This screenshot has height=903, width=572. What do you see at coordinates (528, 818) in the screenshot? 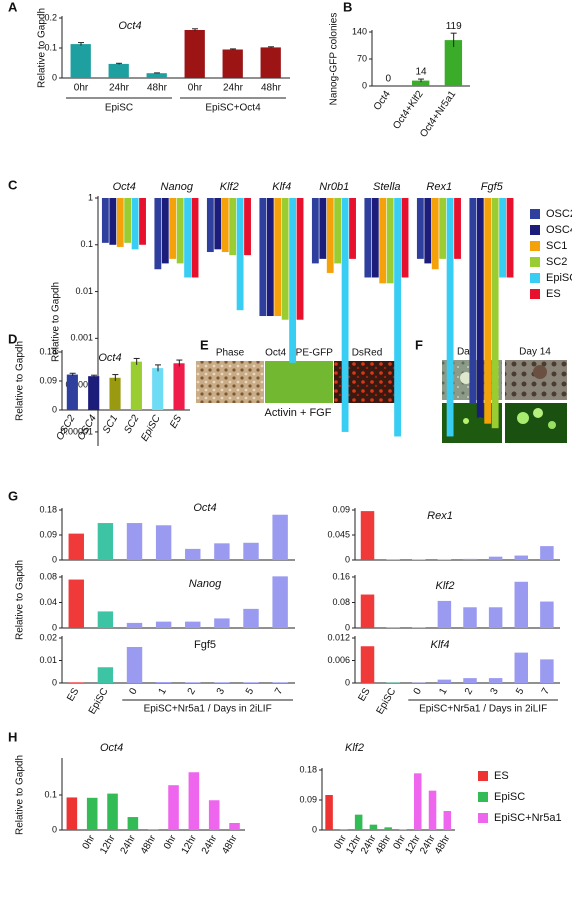
I see `legend-label: EpiSC+Nr5a1` at bounding box center [528, 818].